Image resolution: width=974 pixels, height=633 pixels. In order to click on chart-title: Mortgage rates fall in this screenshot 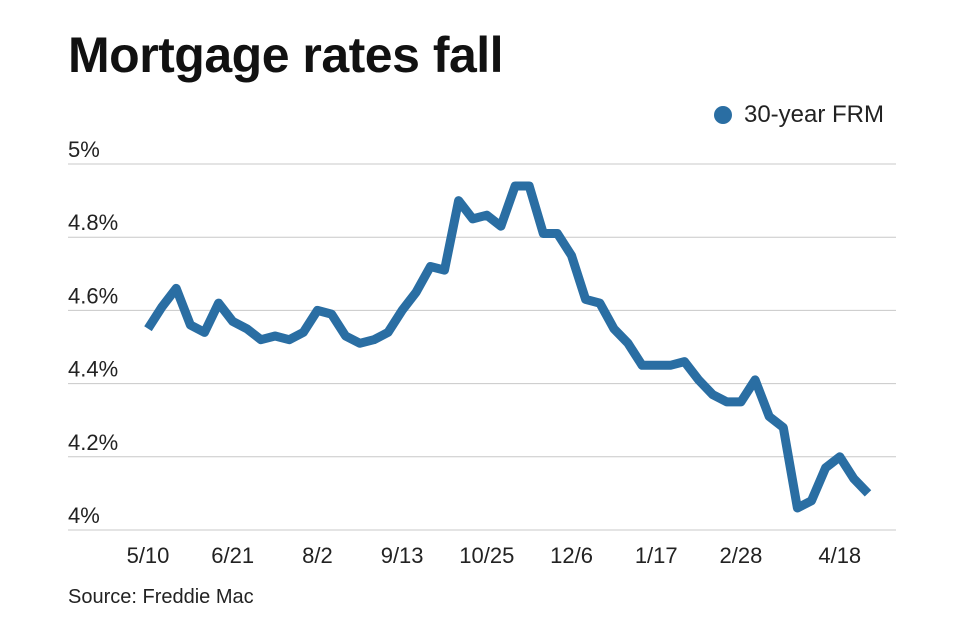, I will do `click(286, 55)`.